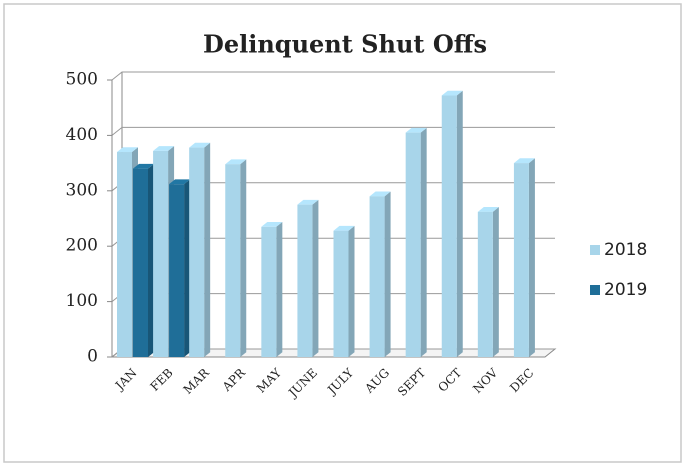 This screenshot has height=466, width=686. Describe the element at coordinates (625, 290) in the screenshot. I see `legend-label: 2019` at that location.